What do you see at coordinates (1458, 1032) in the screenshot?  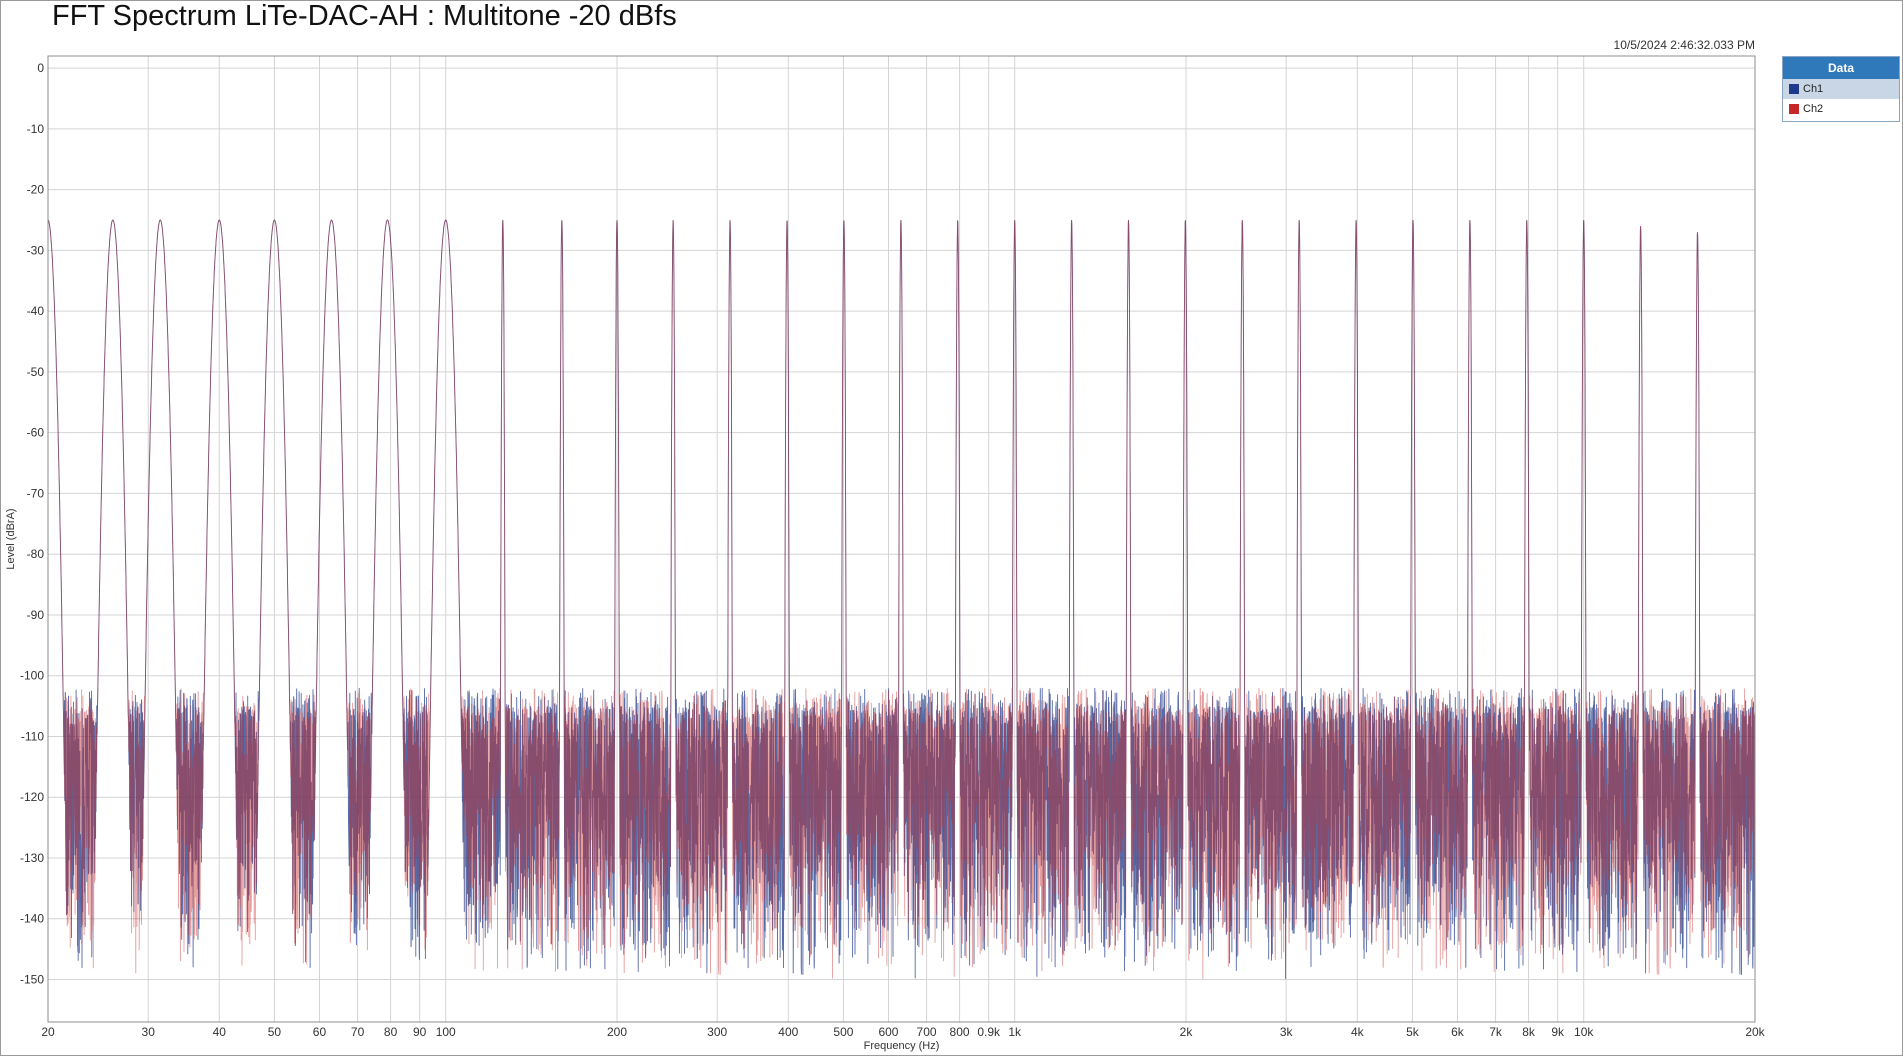 I see `x-tick-label: 6k` at bounding box center [1458, 1032].